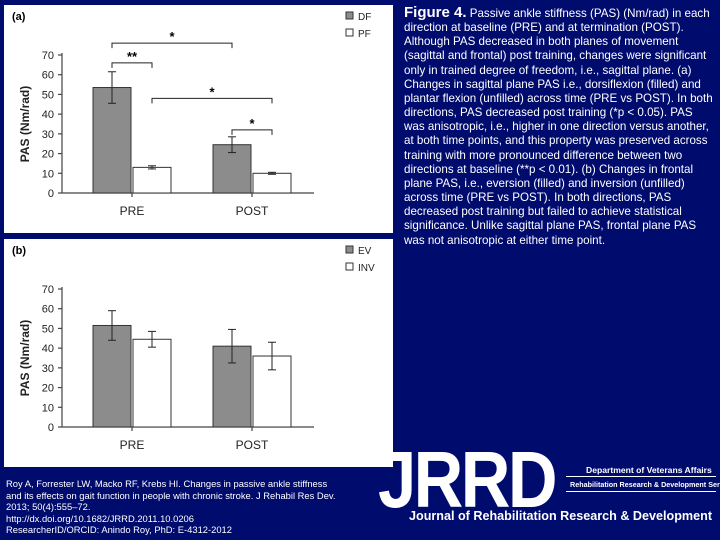  Describe the element at coordinates (19, 17) in the screenshot. I see `panel-label: (a)` at that location.